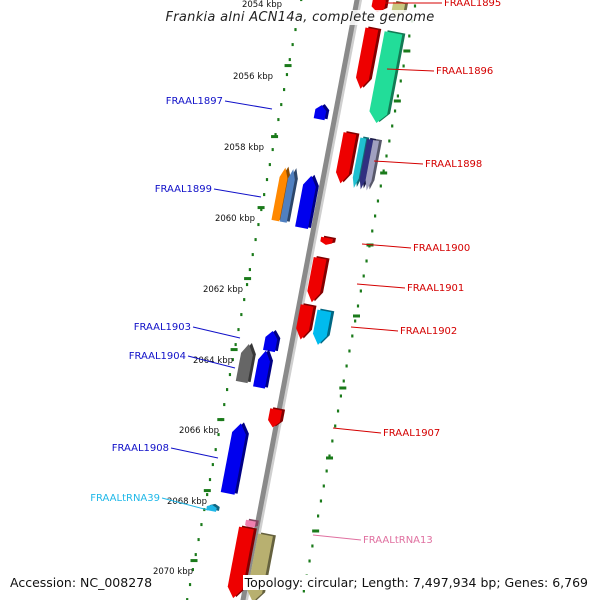 Image resolution: width=600 pixels, height=600 pixels. What do you see at coordinates (235, 219) in the screenshot?
I see `tick-label: 2060 kbp` at bounding box center [235, 219].